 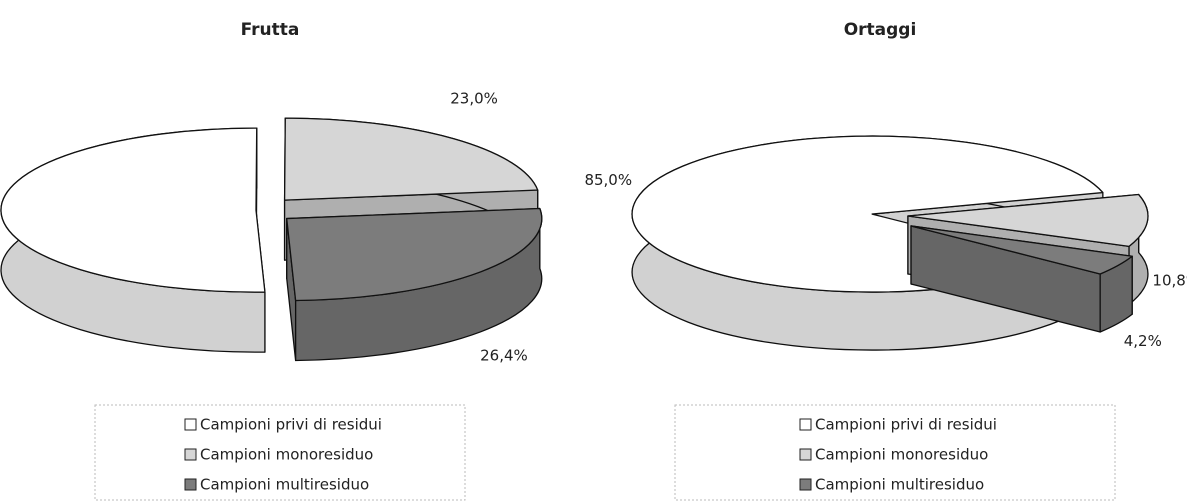 What do you see at coordinates (270, 30) in the screenshot?
I see `chart-title: Frutta` at bounding box center [270, 30].